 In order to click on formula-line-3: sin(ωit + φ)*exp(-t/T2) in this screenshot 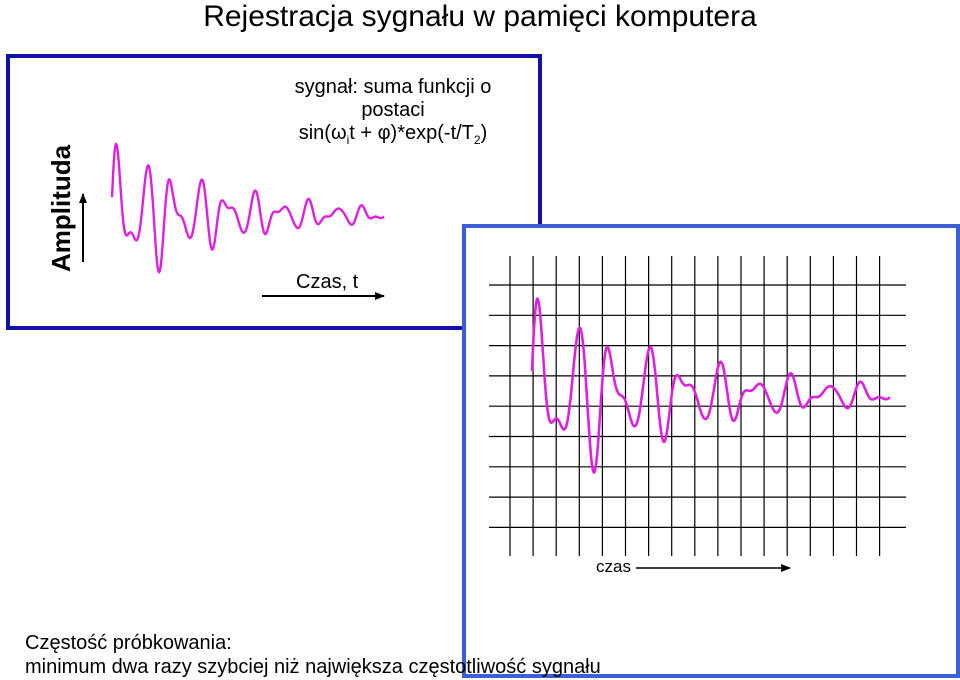, I will do `click(393, 137)`.